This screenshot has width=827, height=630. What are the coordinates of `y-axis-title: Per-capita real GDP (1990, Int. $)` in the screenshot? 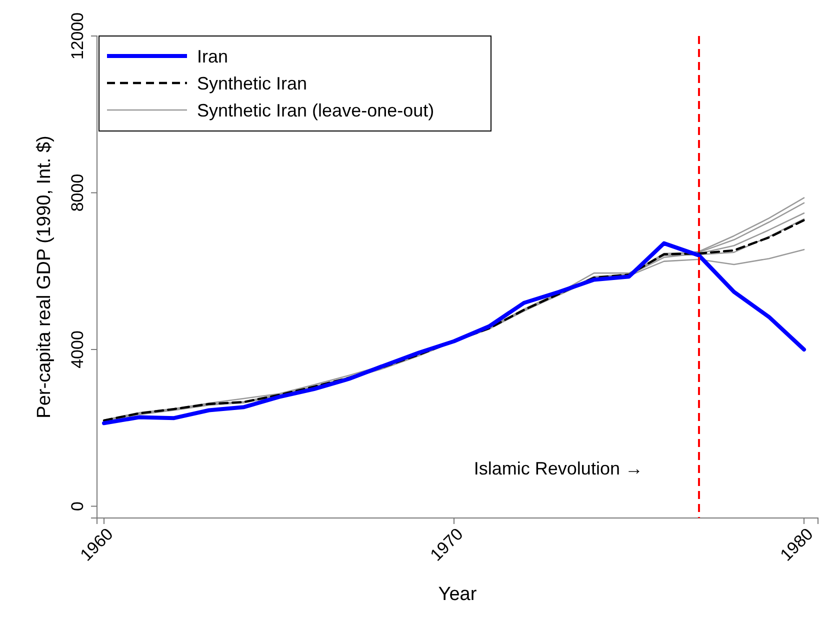 It's located at (44, 277).